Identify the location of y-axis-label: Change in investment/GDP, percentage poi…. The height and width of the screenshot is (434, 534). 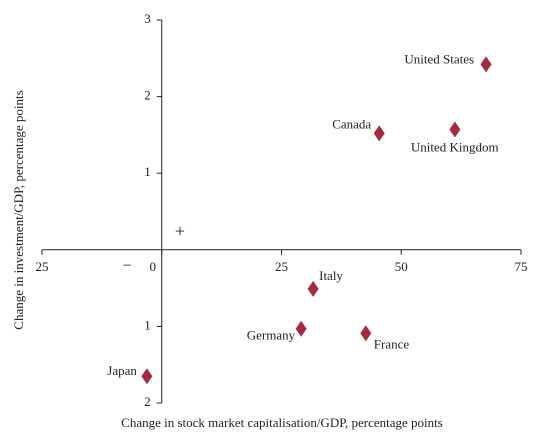
(18, 209).